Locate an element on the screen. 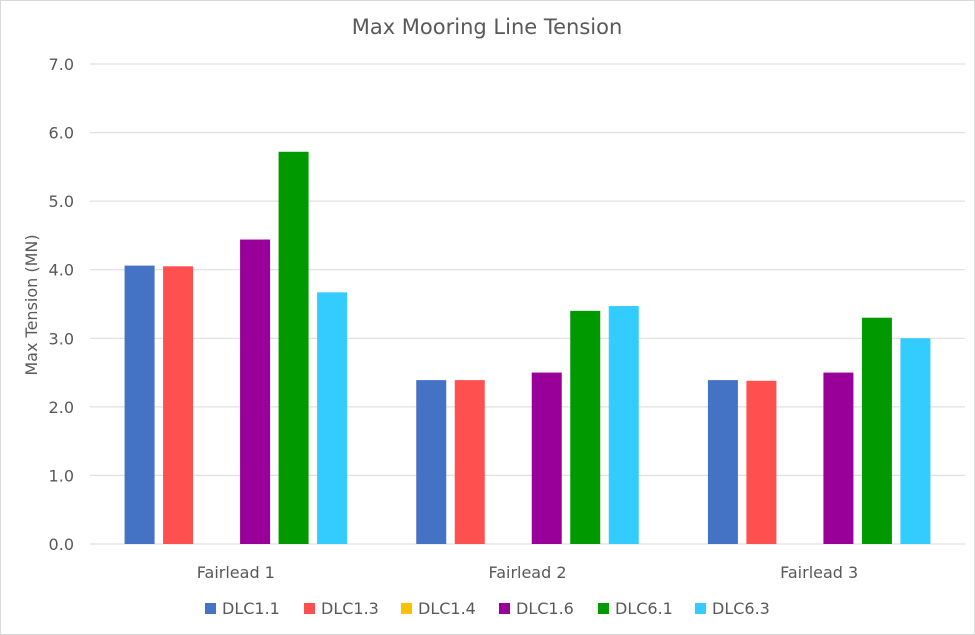 The image size is (975, 635). y-tick-label: 3.0 is located at coordinates (61, 338).